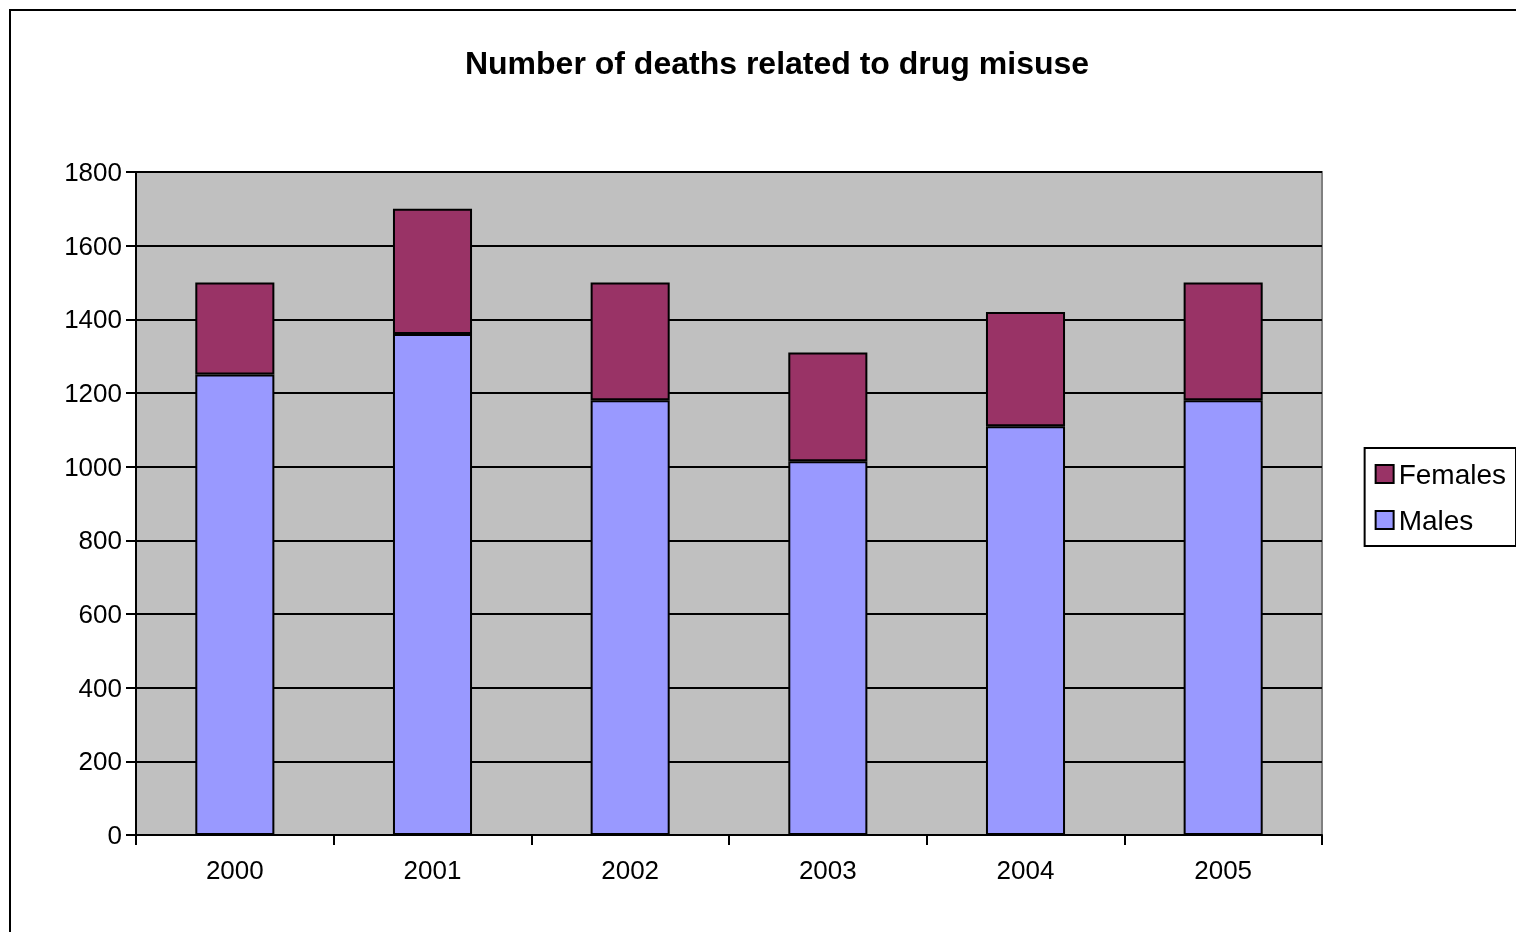 The image size is (1516, 932). What do you see at coordinates (93, 245) in the screenshot?
I see `y-tick-label: 1600` at bounding box center [93, 245].